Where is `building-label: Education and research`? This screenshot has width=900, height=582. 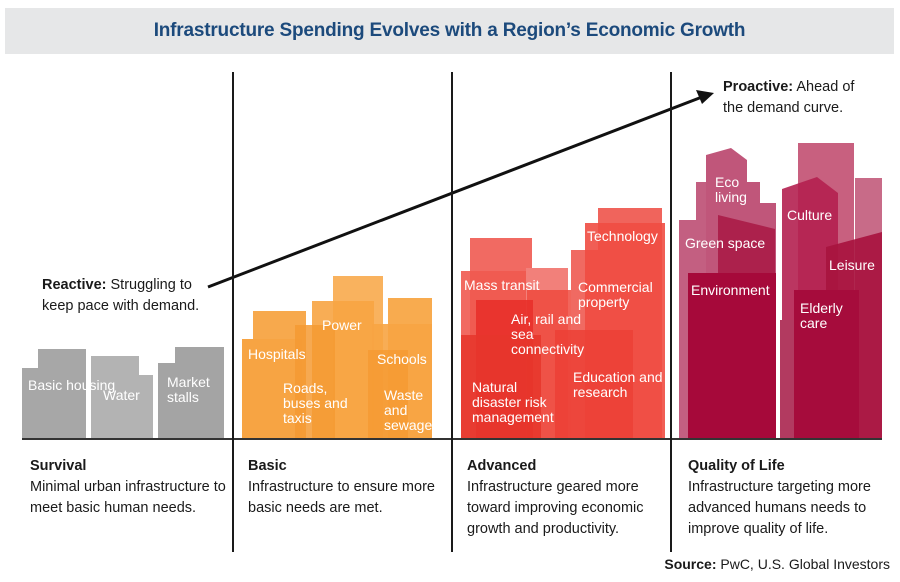 building-label: Education and research is located at coordinates (618, 384).